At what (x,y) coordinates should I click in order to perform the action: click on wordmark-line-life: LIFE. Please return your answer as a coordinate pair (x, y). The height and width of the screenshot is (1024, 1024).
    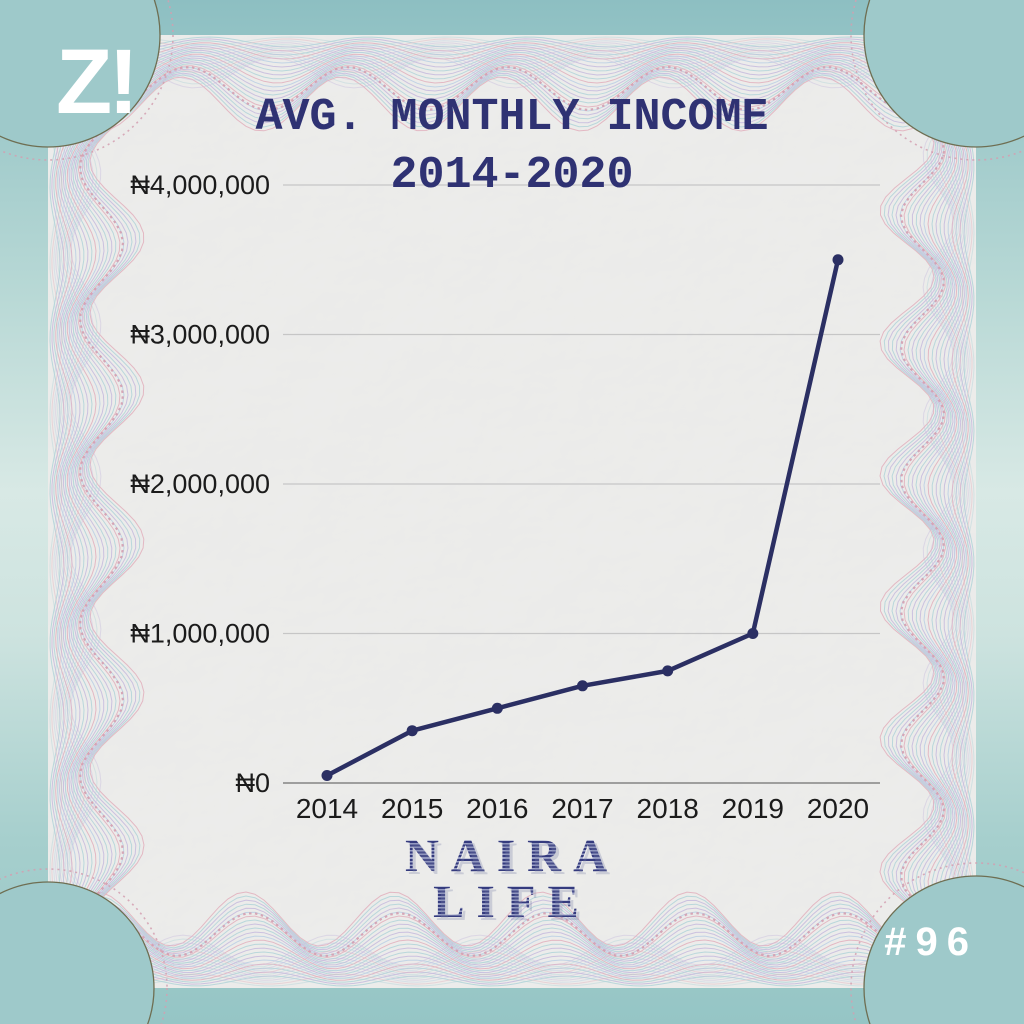
    Looking at the image, I should click on (512, 902).